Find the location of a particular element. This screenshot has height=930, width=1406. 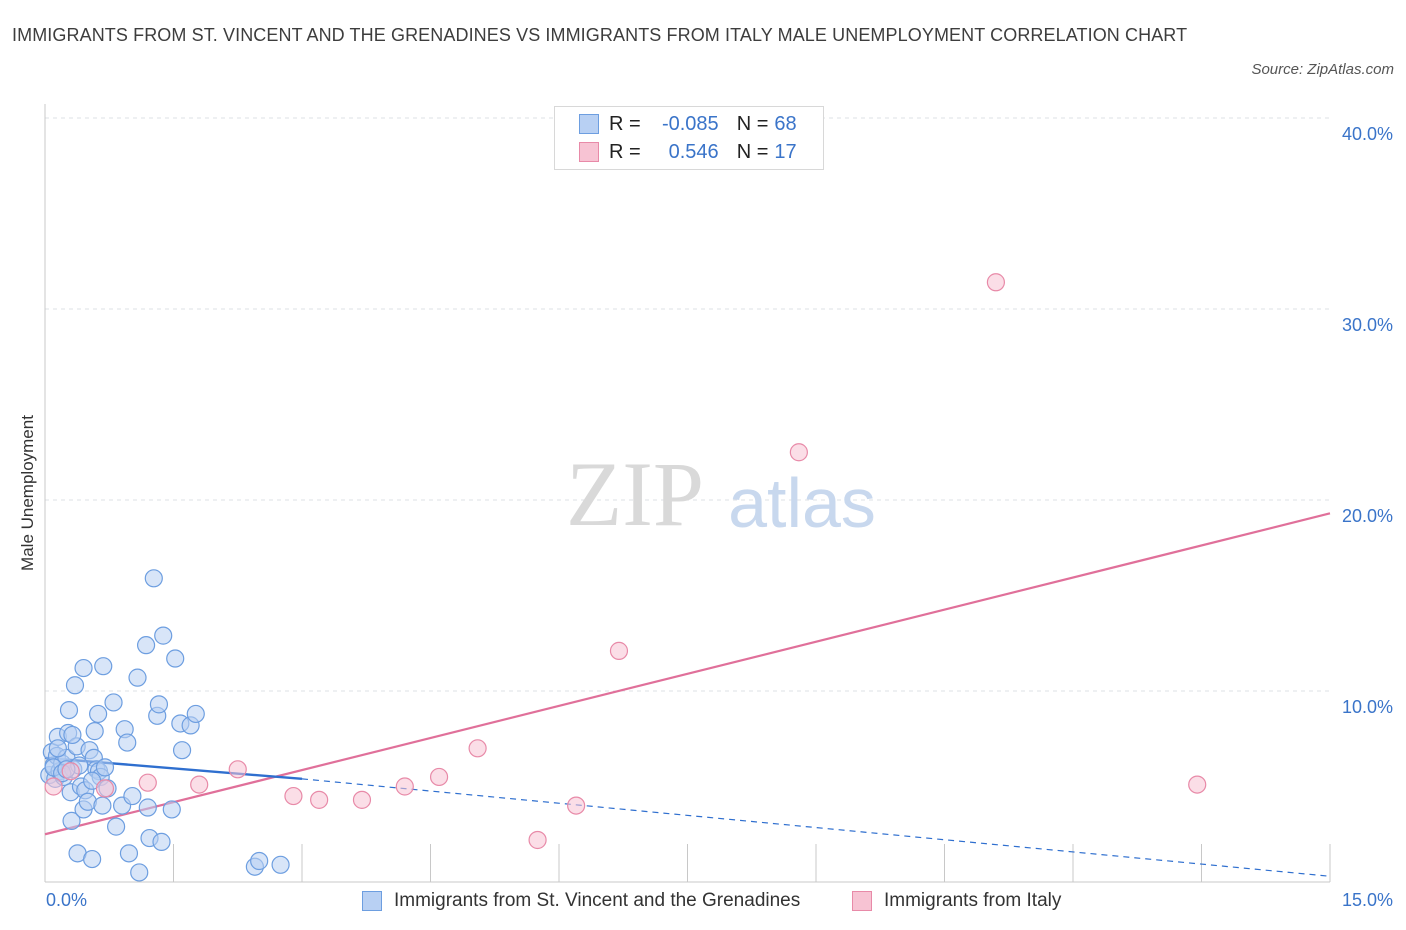

watermark-zip: ZIP is located at coordinates (635, 494).